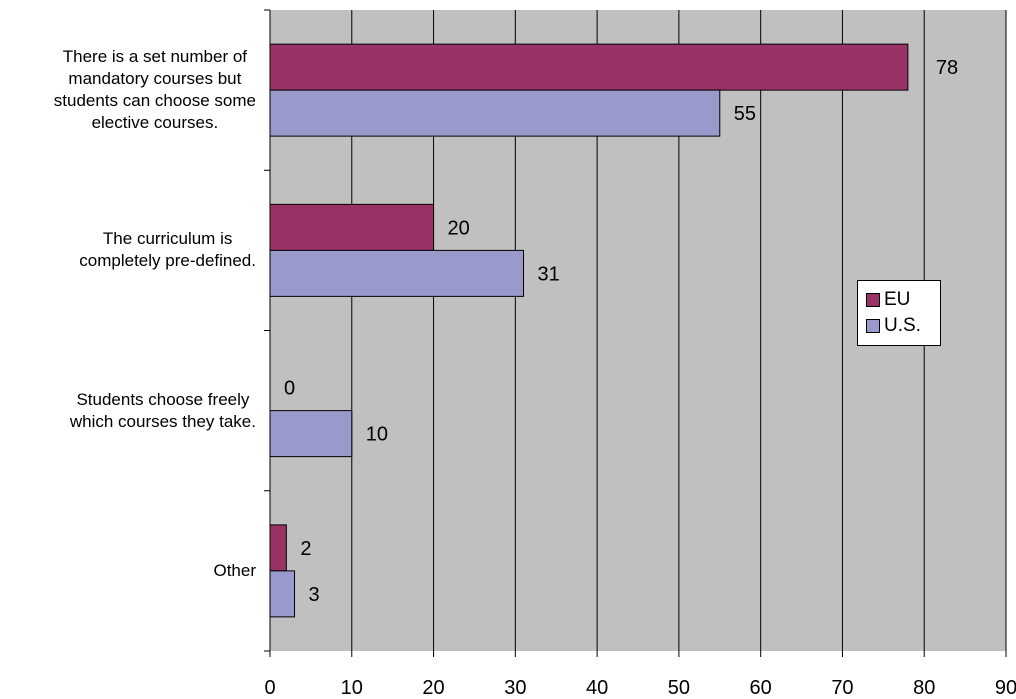 This screenshot has height=699, width=1016. What do you see at coordinates (873, 326) in the screenshot?
I see `legend-swatch-us` at bounding box center [873, 326].